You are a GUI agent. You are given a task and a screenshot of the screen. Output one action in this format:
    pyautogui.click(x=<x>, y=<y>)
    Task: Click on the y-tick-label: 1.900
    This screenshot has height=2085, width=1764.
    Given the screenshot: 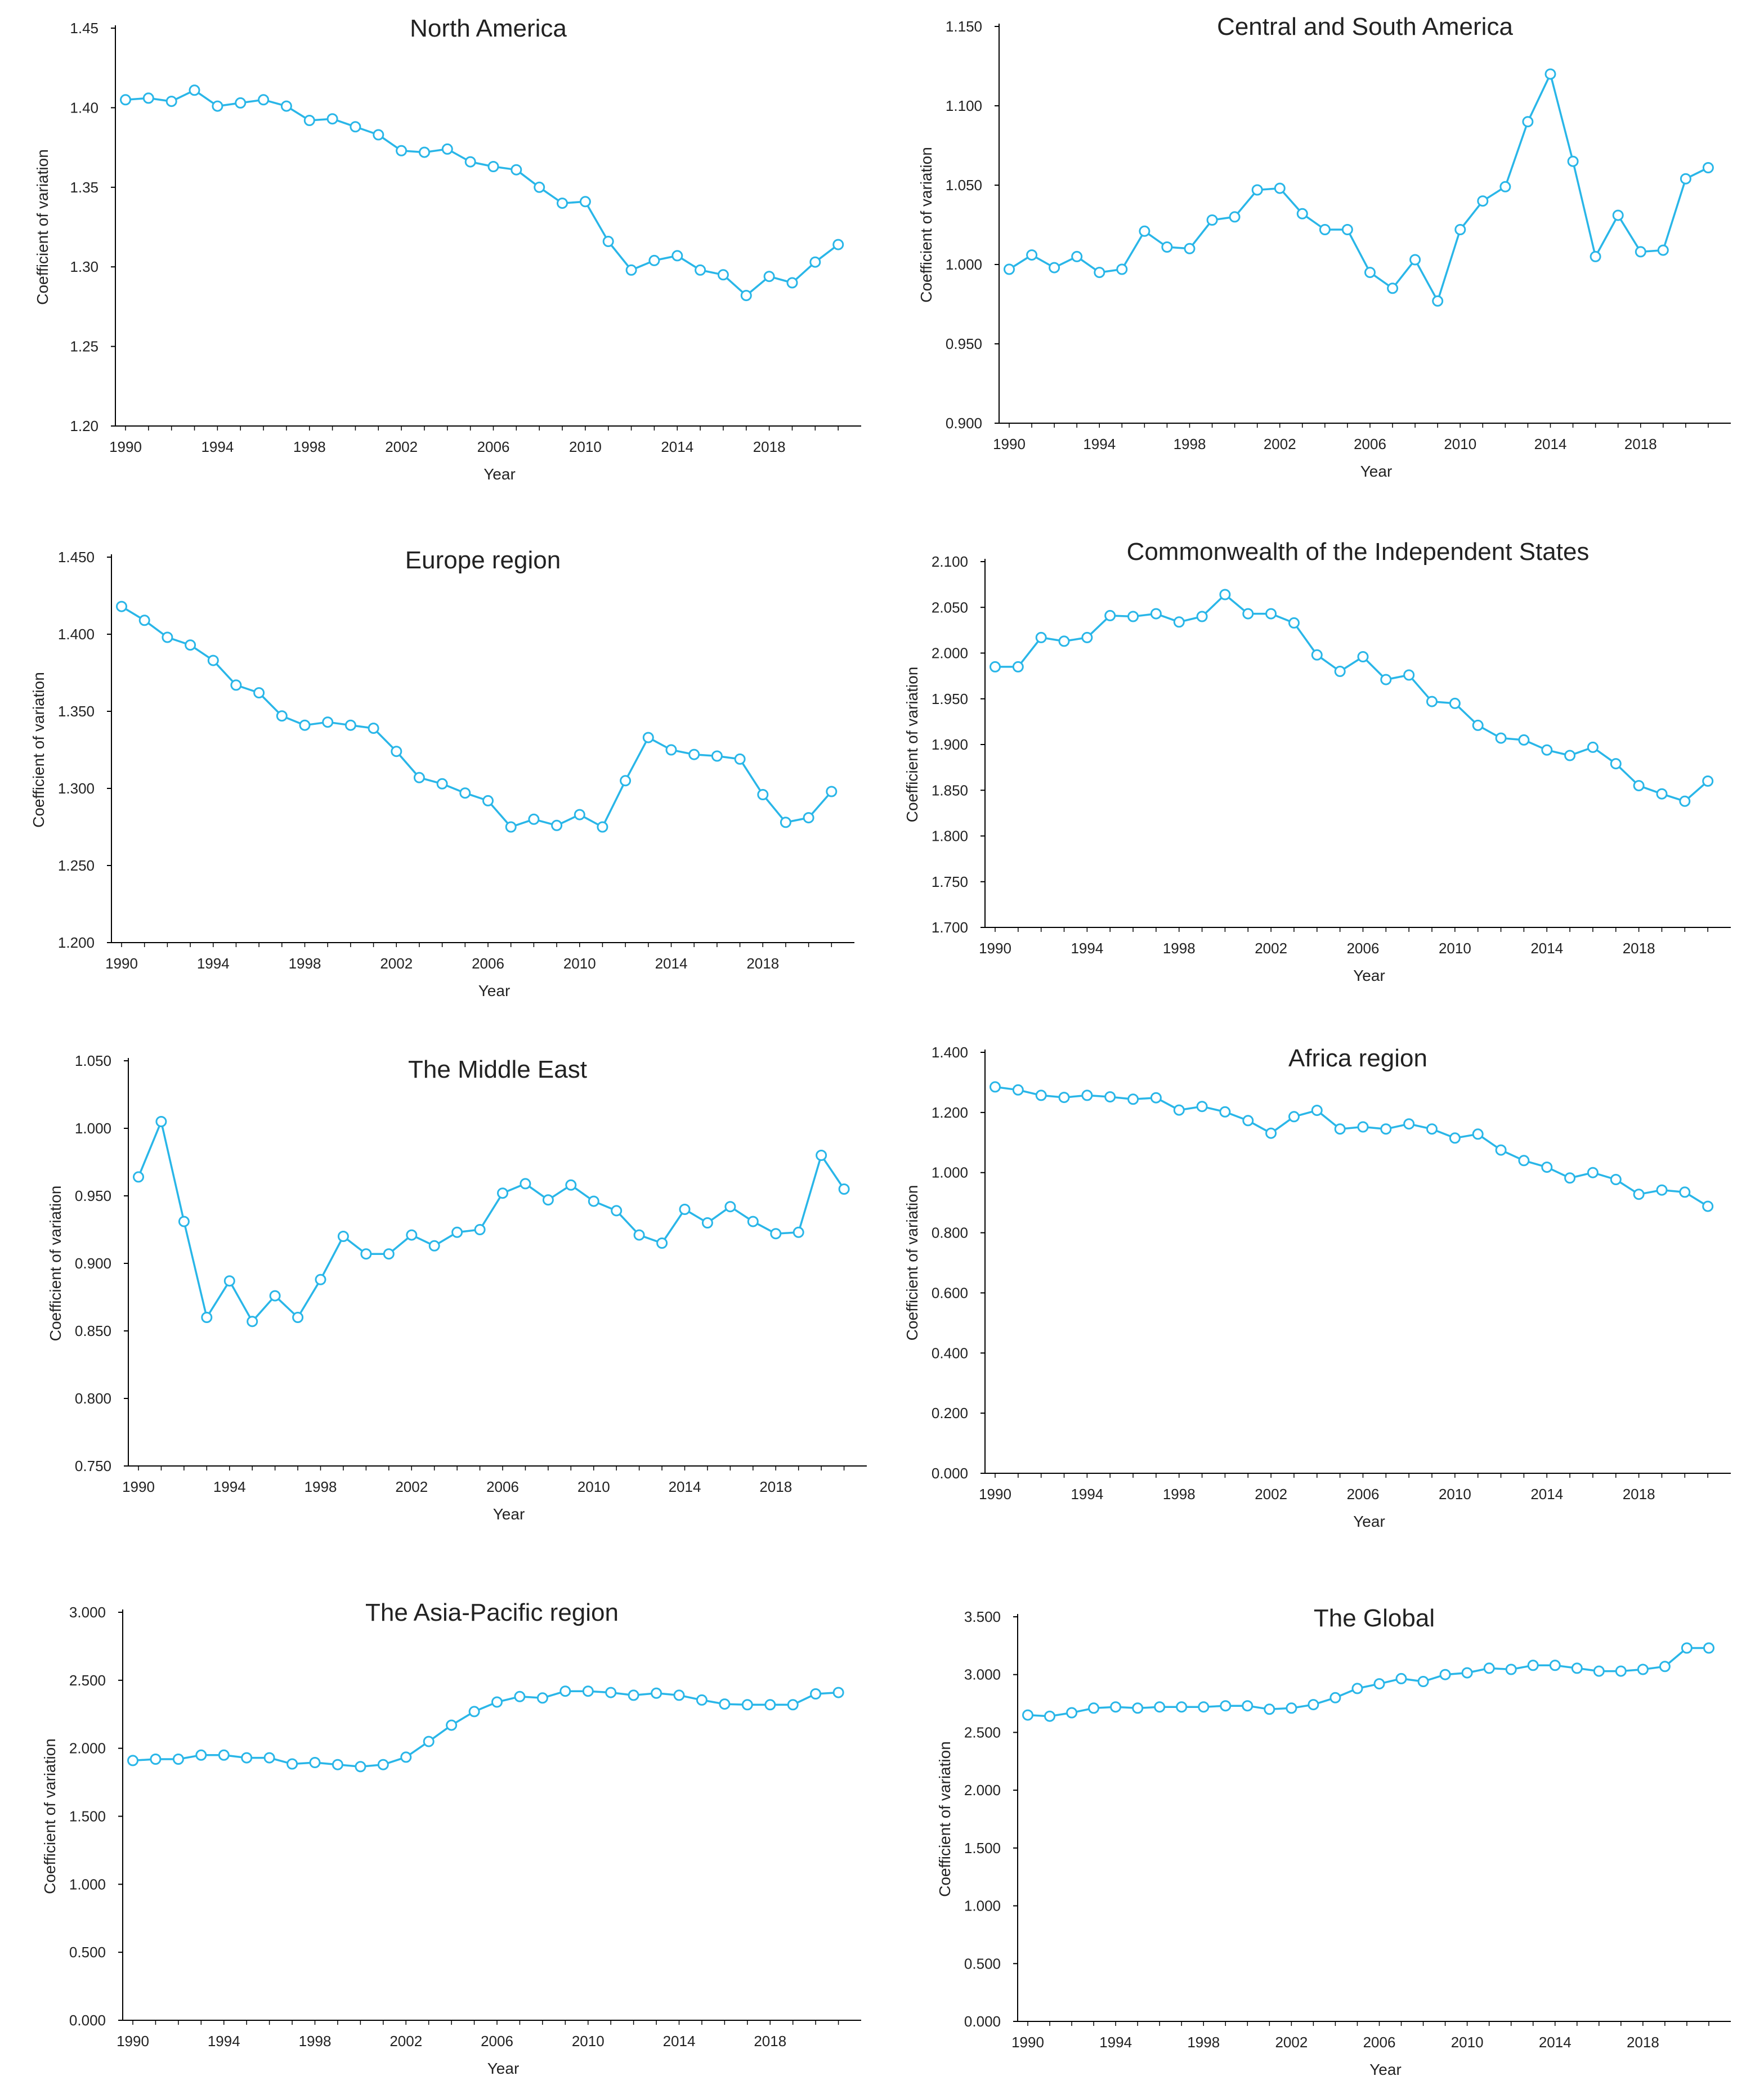 What is the action you would take?
    pyautogui.click(x=950, y=744)
    